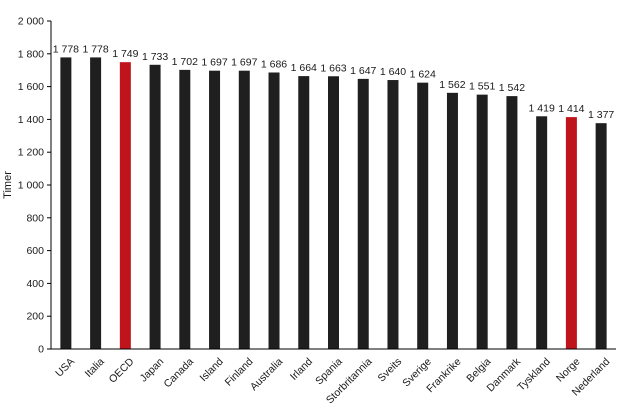 The image size is (620, 419). Describe the element at coordinates (95, 368) in the screenshot. I see `x-tick-label-italia: Italia` at that location.